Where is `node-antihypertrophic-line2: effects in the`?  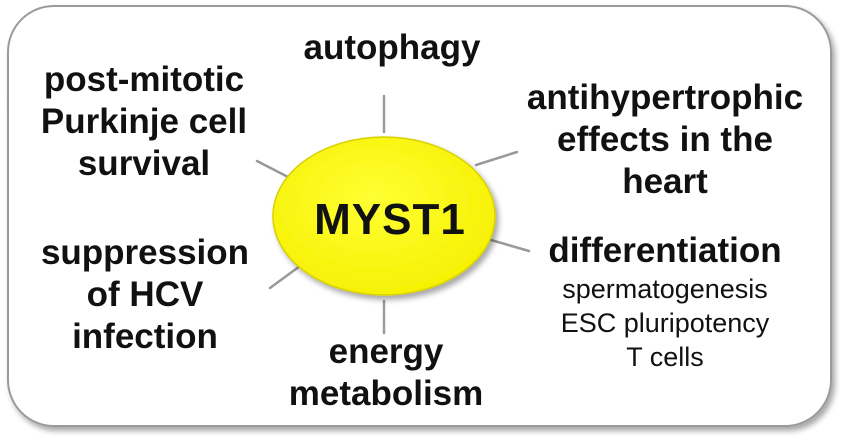
node-antihypertrophic-line2: effects in the is located at coordinates (665, 139).